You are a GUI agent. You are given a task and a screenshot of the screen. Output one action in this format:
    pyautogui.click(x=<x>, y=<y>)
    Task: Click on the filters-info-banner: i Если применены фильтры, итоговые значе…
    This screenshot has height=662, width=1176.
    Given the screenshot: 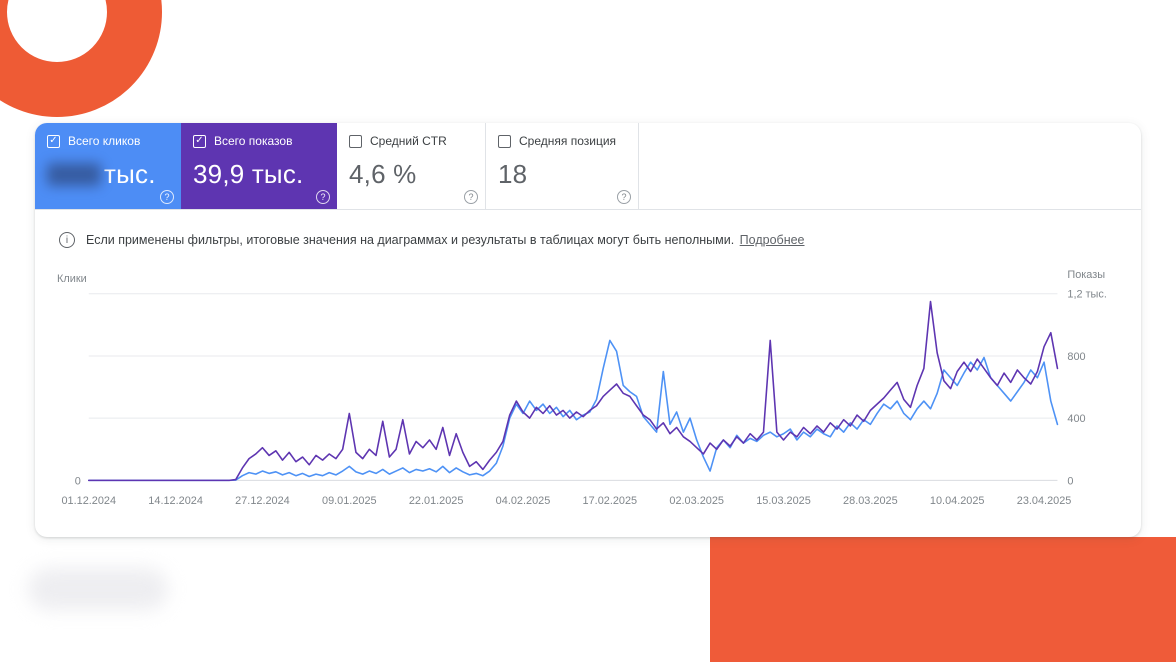 What is the action you would take?
    pyautogui.click(x=588, y=240)
    